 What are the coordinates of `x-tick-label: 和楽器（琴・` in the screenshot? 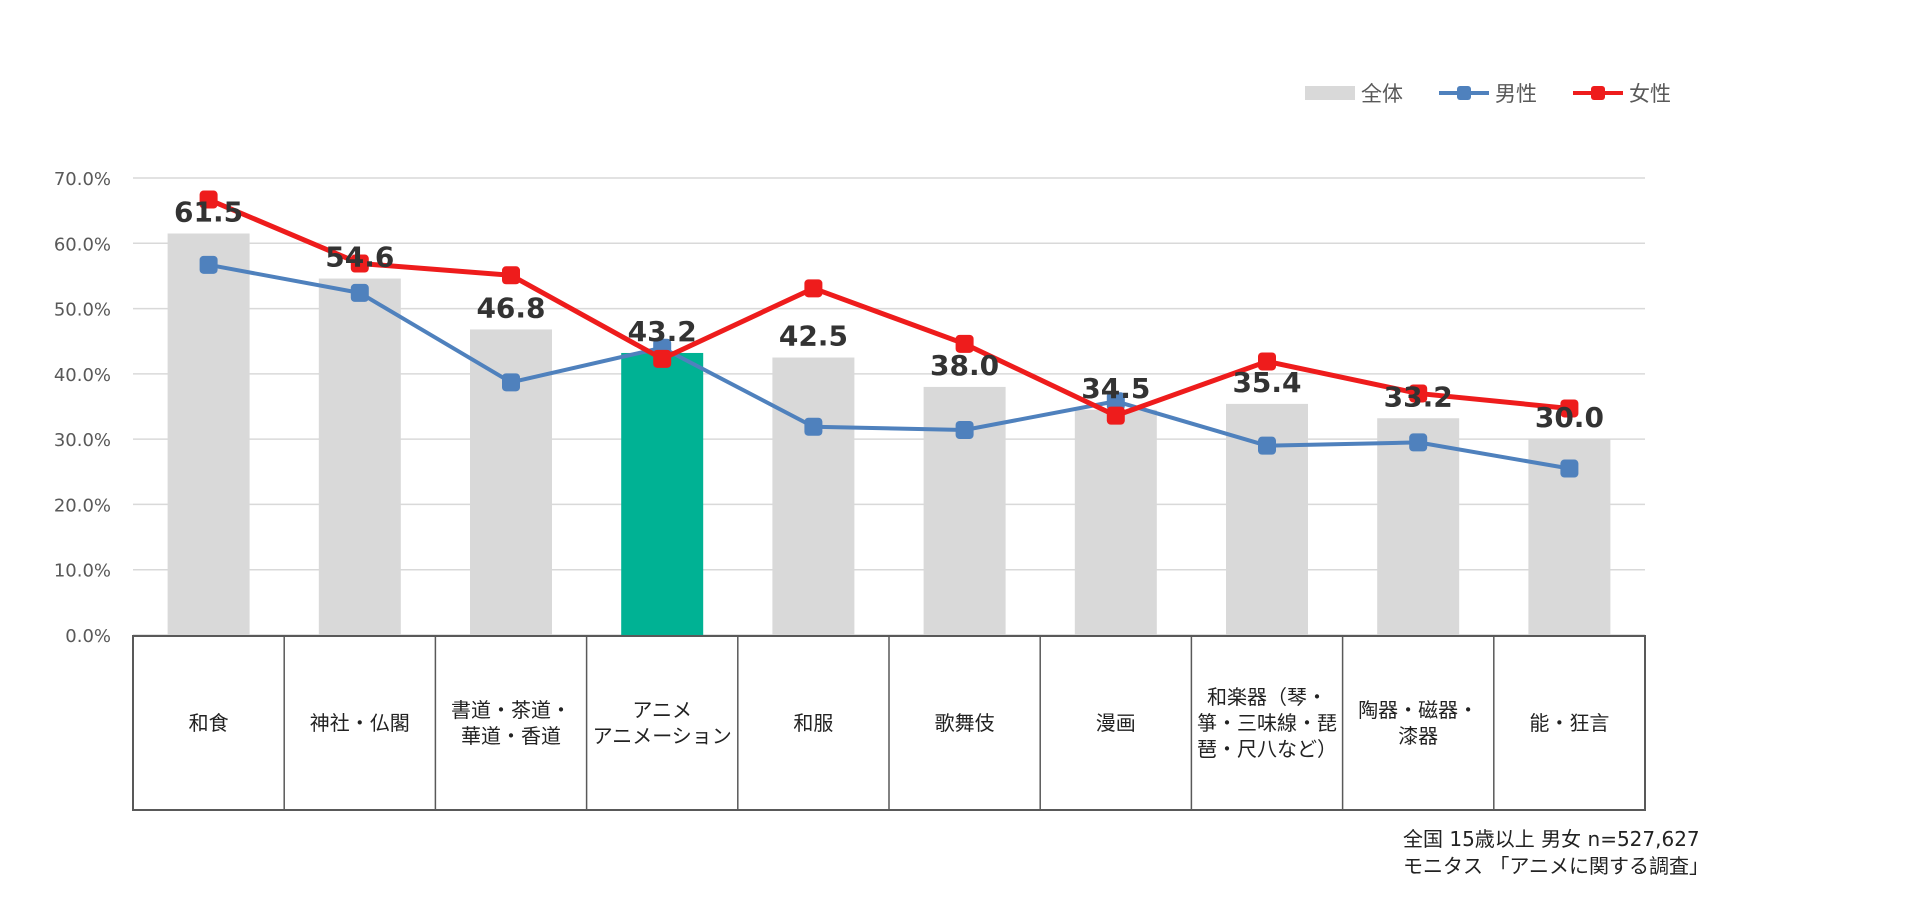 It's located at (1267, 697).